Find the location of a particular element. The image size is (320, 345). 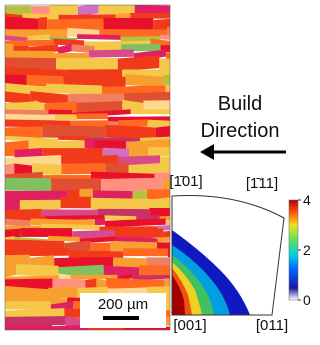

ipf-outline is located at coordinates (228, 255).